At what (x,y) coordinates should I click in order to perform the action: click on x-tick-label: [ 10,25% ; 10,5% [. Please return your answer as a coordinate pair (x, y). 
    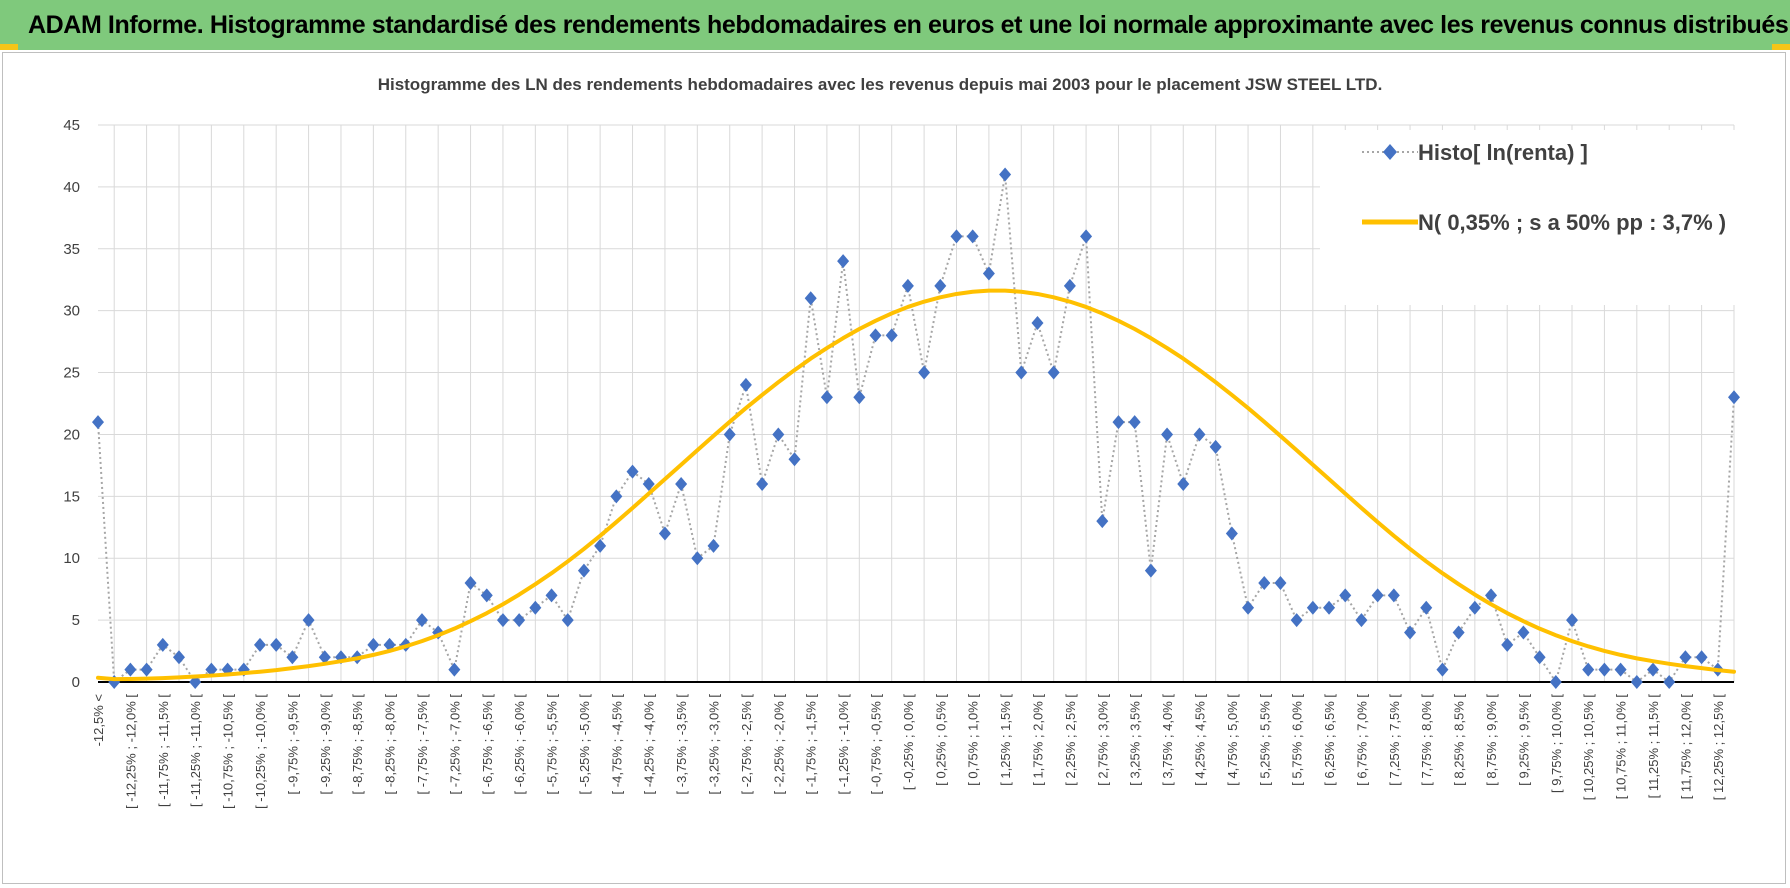
    Looking at the image, I should click on (1588, 747).